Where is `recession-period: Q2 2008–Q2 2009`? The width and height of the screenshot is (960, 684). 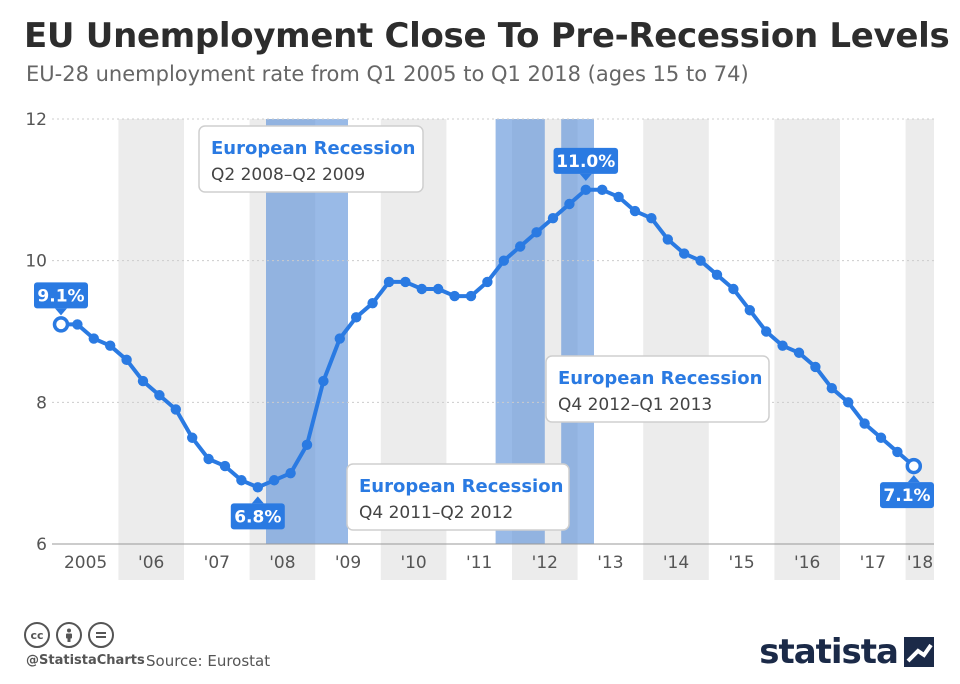 recession-period: Q2 2008–Q2 2009 is located at coordinates (288, 175).